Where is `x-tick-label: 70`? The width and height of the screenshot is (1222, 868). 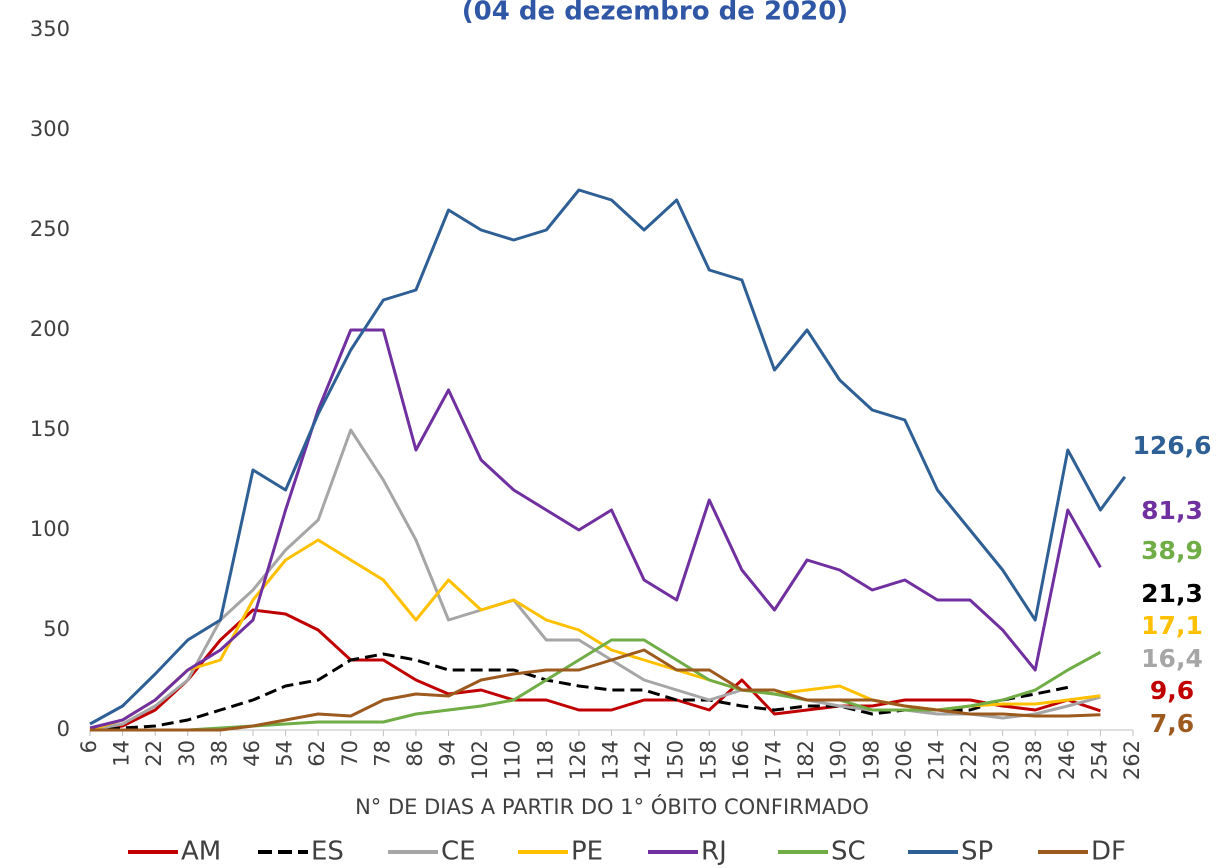 x-tick-label: 70 is located at coordinates (350, 753).